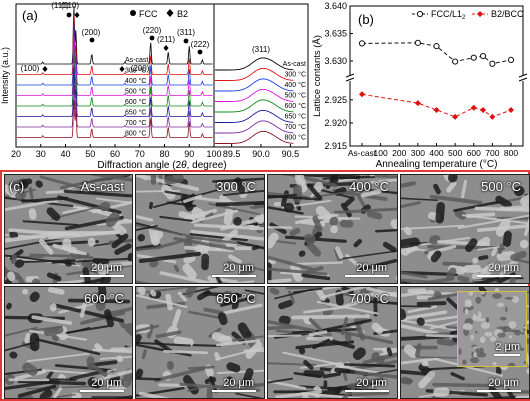 This screenshot has width=530, height=401. Describe the element at coordinates (465, 229) in the screenshot. I see `micrograph-panel: 500 °C 20 μm` at that location.